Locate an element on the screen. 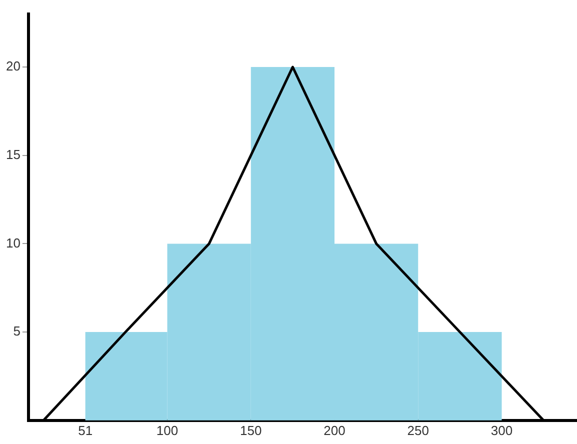  y-tick-label: 10 is located at coordinates (13, 242).